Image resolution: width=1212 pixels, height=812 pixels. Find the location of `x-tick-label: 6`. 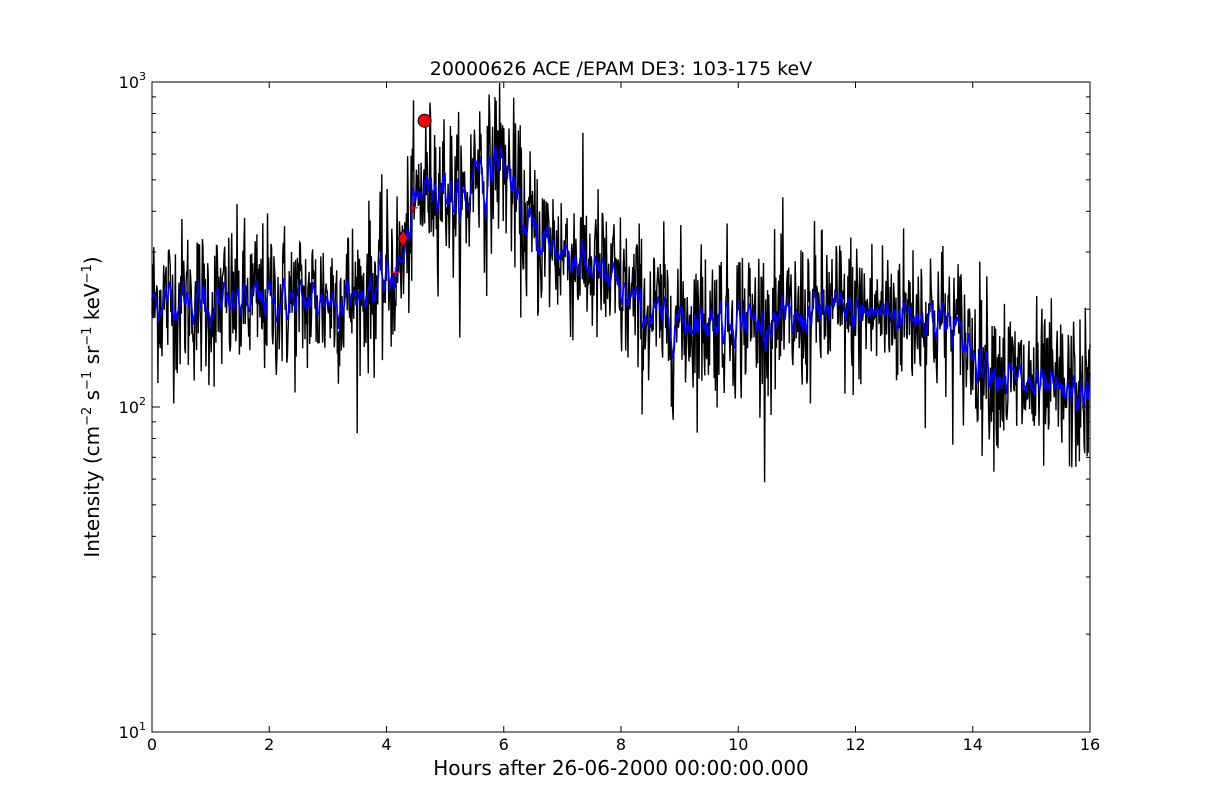

x-tick-label: 6 is located at coordinates (504, 744).